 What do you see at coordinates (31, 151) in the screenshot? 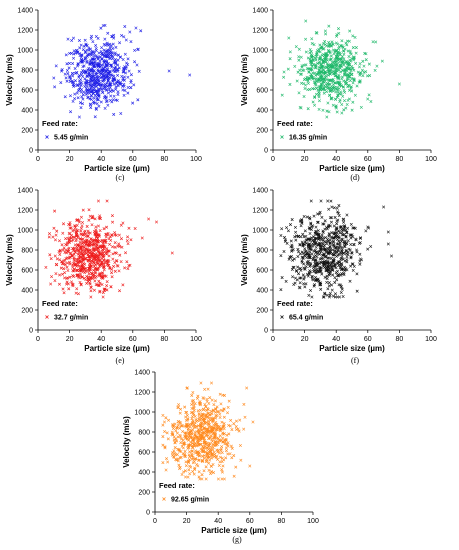
I see `y-tick-label: 0` at bounding box center [31, 151].